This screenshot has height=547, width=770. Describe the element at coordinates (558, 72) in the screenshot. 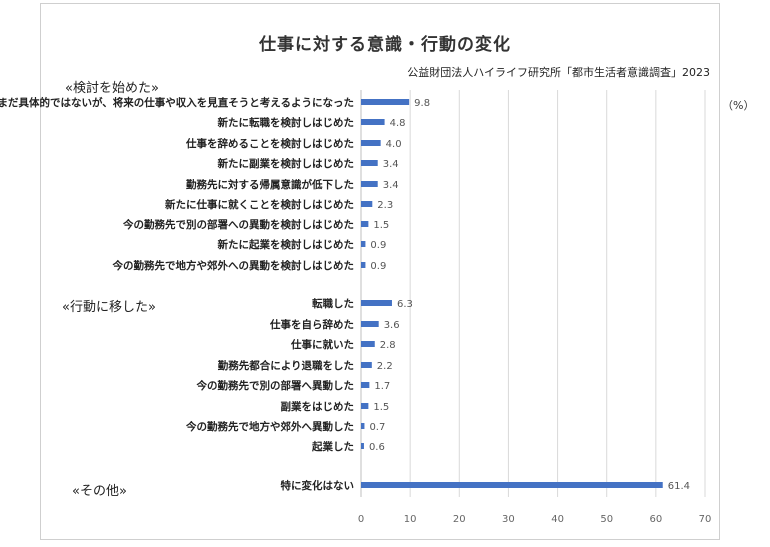

I see `chart-source: 公益財団法人ハイライフ研究所「都市生活者意識調査」2023` at that location.